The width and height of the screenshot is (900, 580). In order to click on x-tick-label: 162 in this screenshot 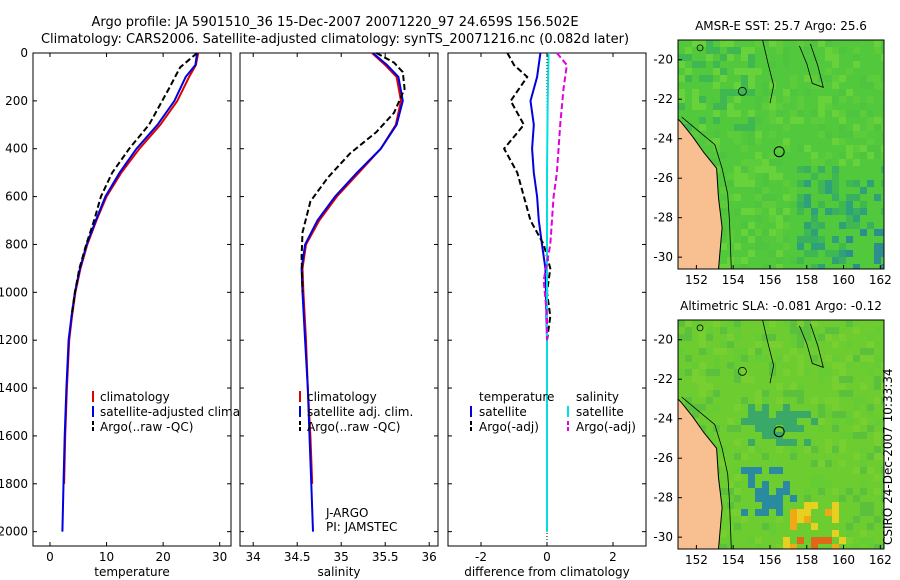, I will do `click(880, 560)`.